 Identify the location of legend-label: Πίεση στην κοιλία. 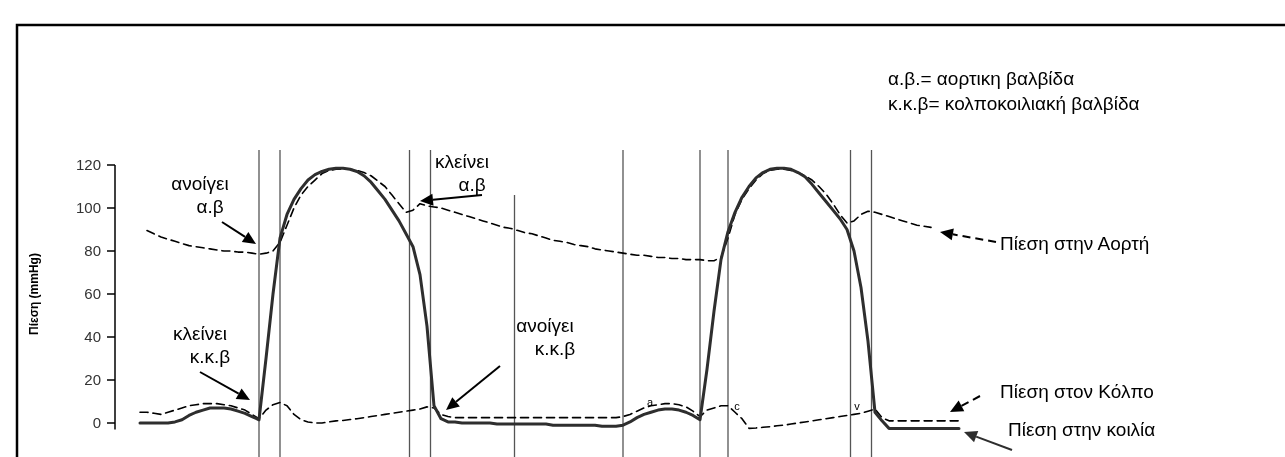
(1082, 429).